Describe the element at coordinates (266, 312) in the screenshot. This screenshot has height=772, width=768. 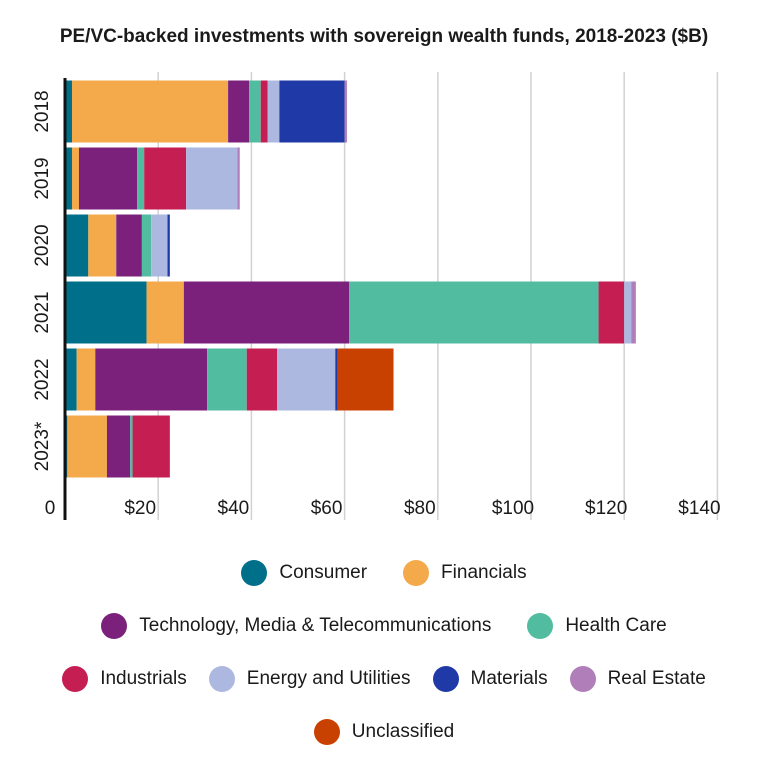
I see `bar-2021-technology-media-telecommunications` at that location.